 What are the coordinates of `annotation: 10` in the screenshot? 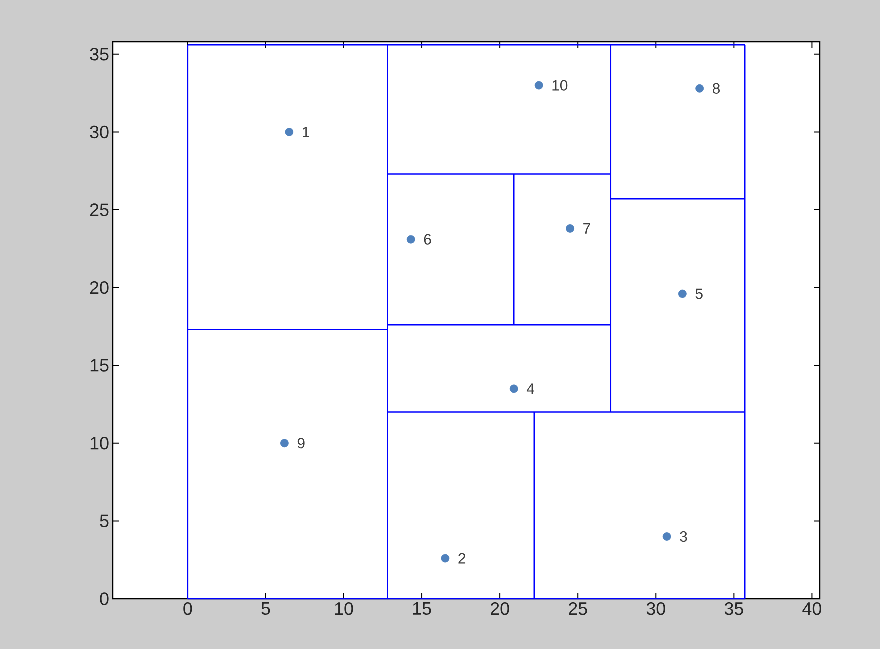 It's located at (560, 85).